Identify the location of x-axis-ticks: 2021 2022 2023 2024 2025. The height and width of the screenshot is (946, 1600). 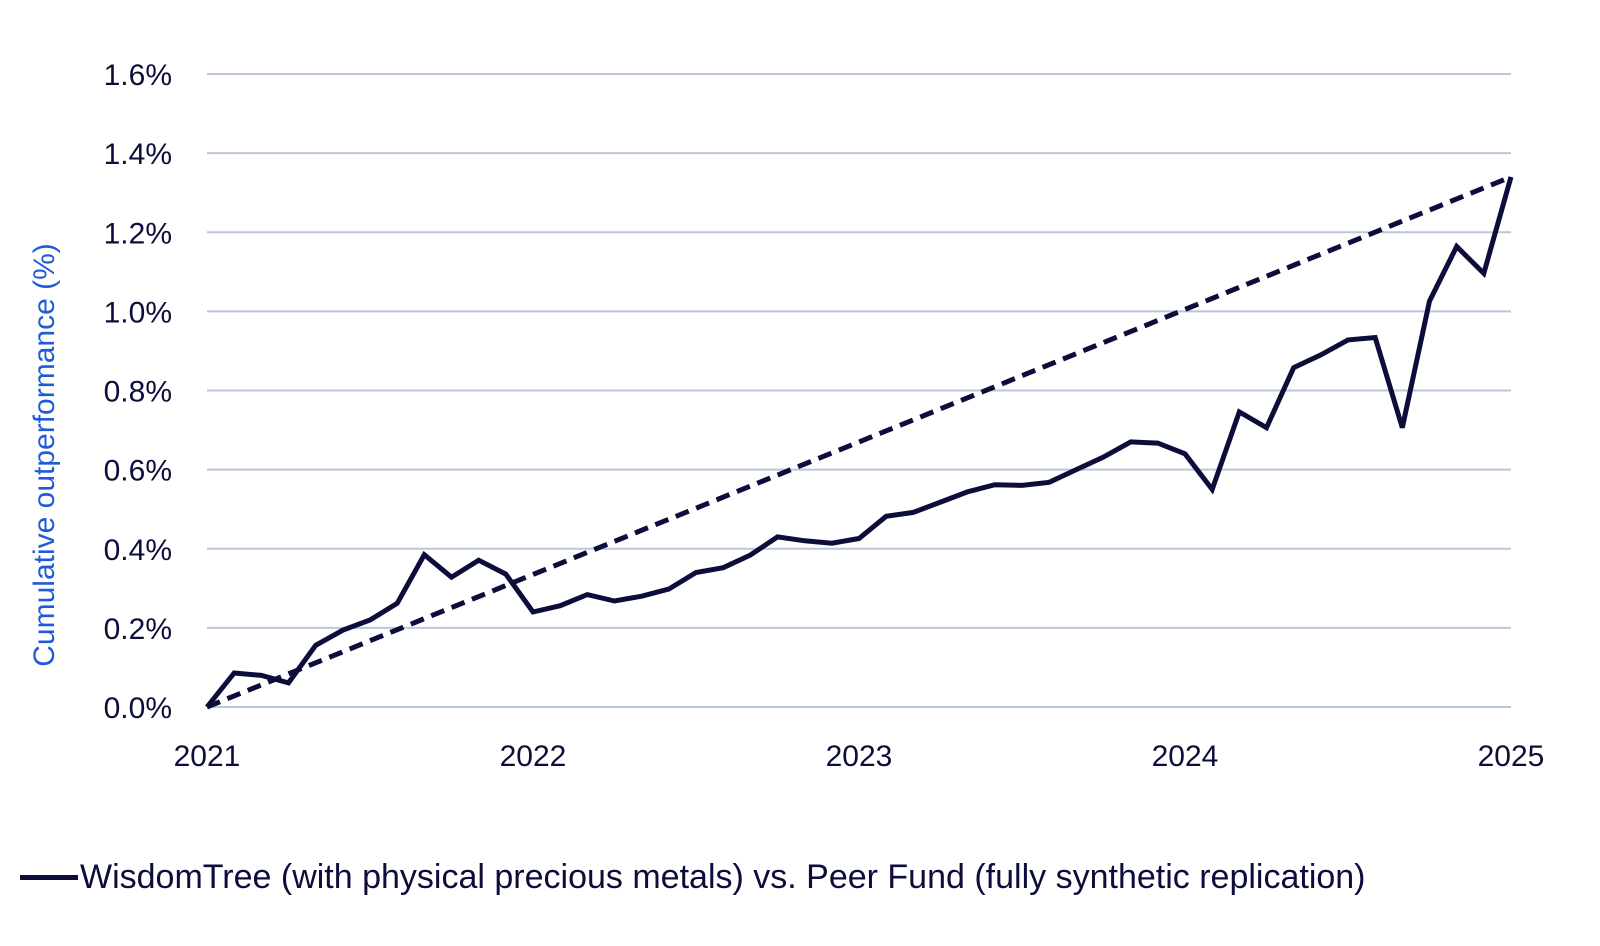
(859, 756).